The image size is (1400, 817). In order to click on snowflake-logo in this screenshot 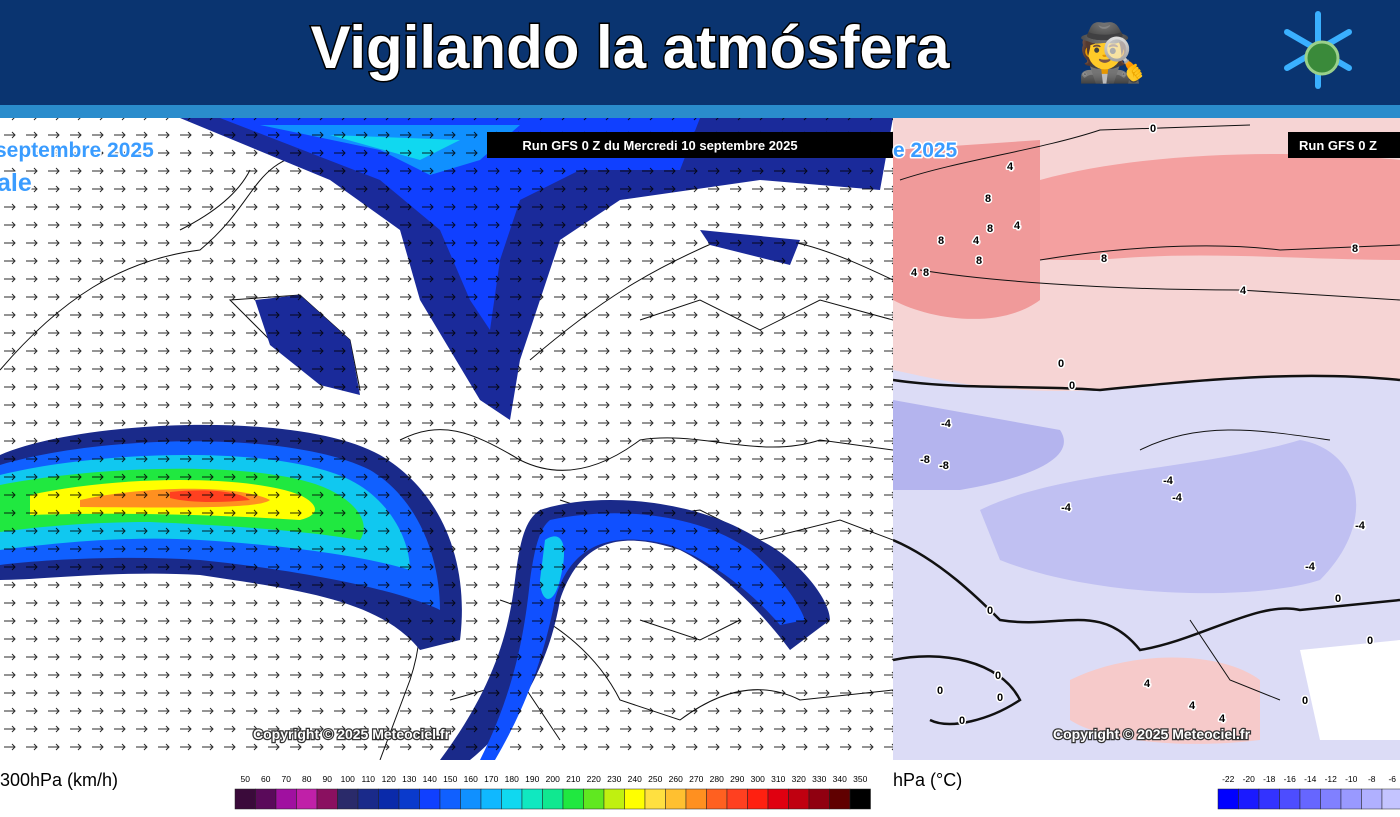, I will do `click(1318, 50)`.